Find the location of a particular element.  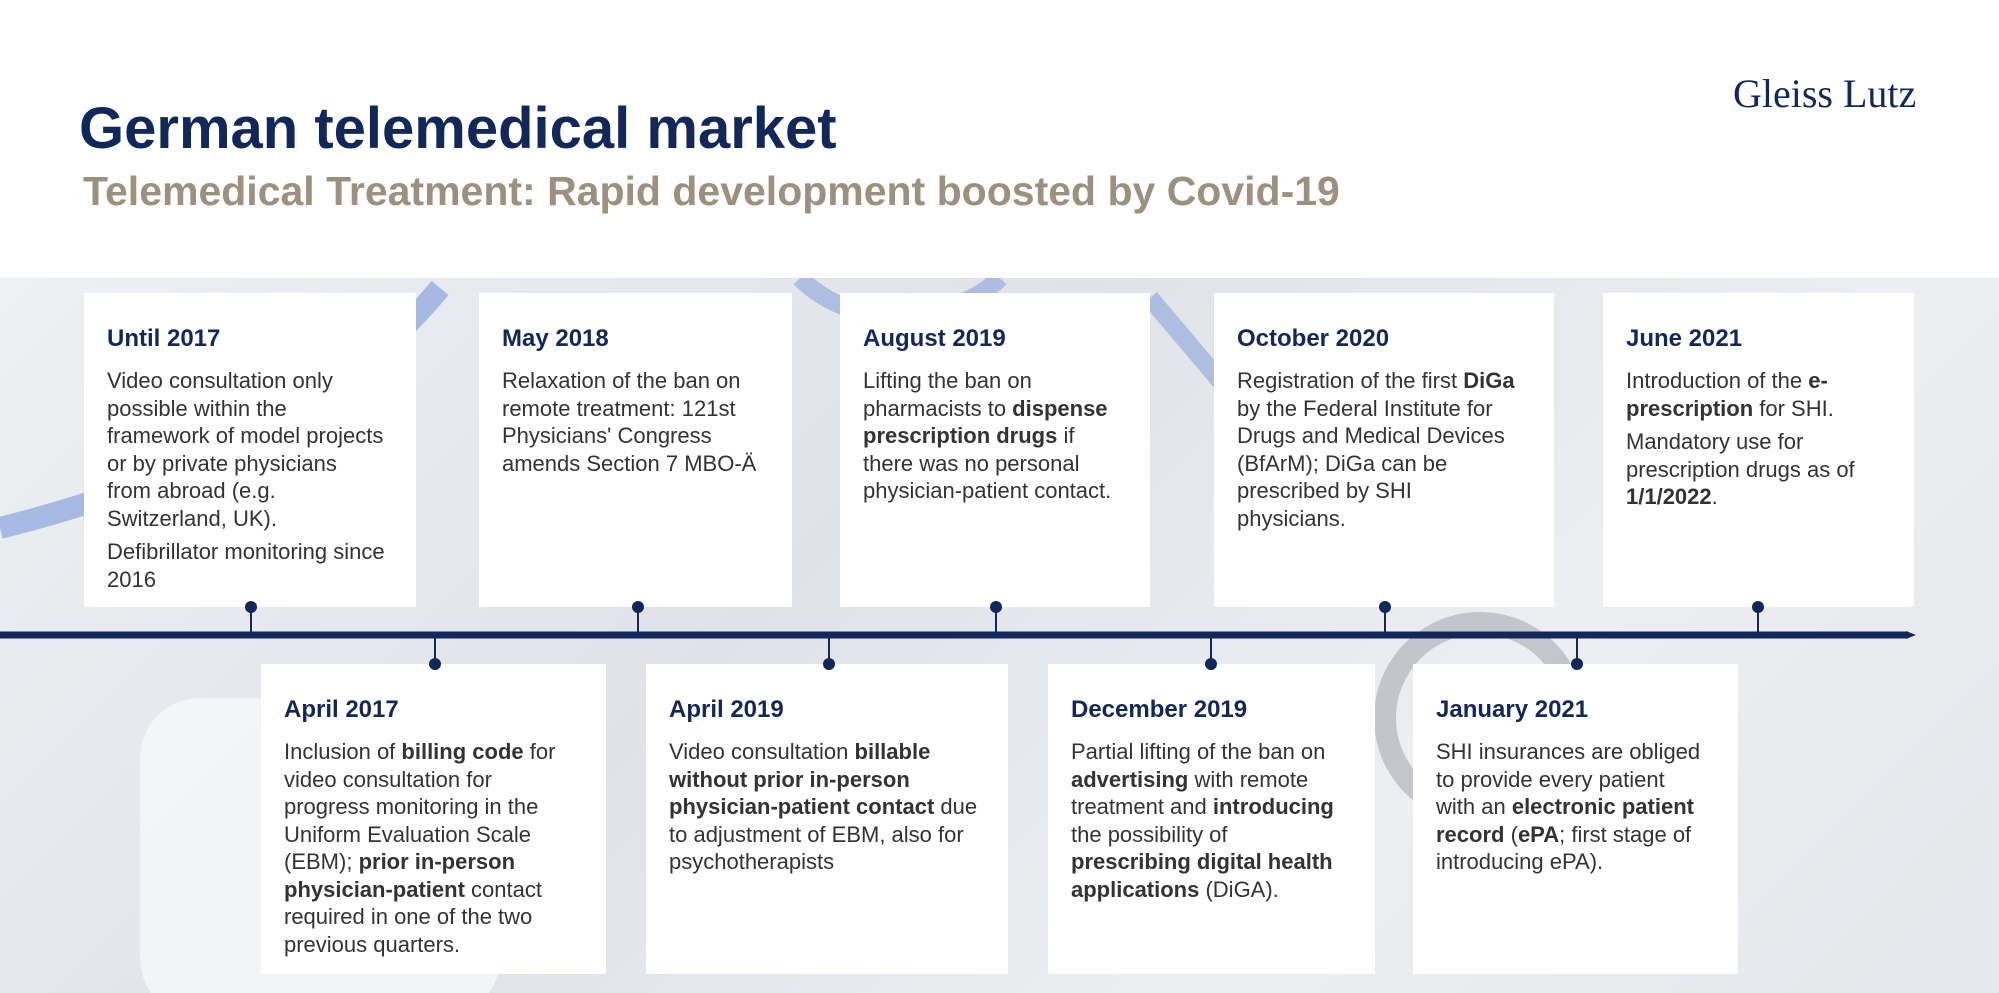

event-text-run: with remote treatment and is located at coordinates (1190, 793).